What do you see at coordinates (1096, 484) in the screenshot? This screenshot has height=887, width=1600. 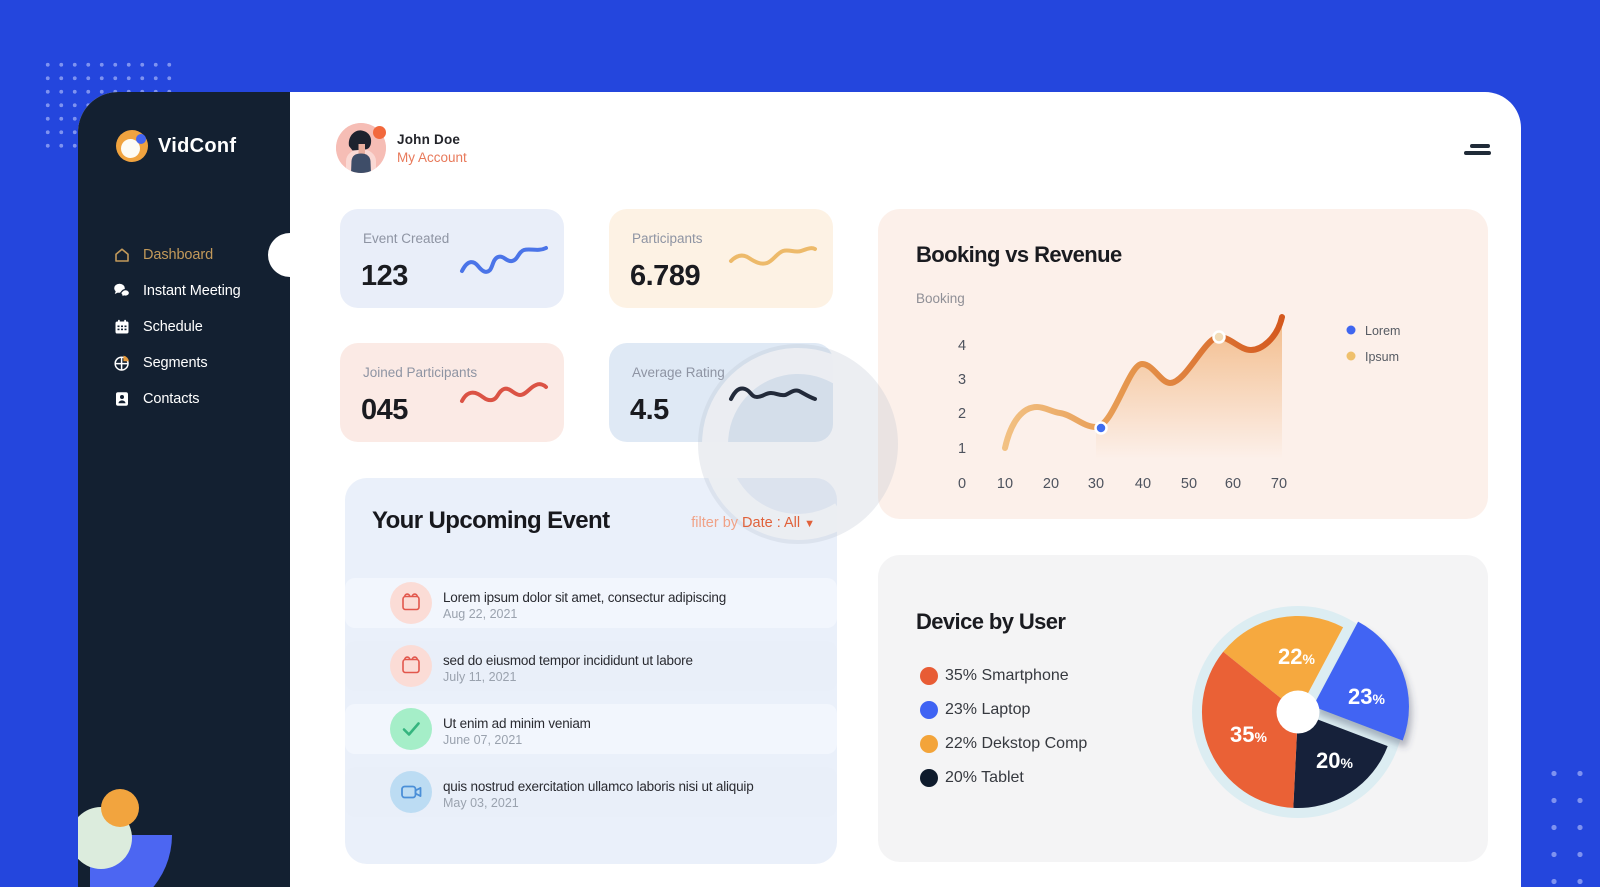 I see `svg-text: 30` at bounding box center [1096, 484].